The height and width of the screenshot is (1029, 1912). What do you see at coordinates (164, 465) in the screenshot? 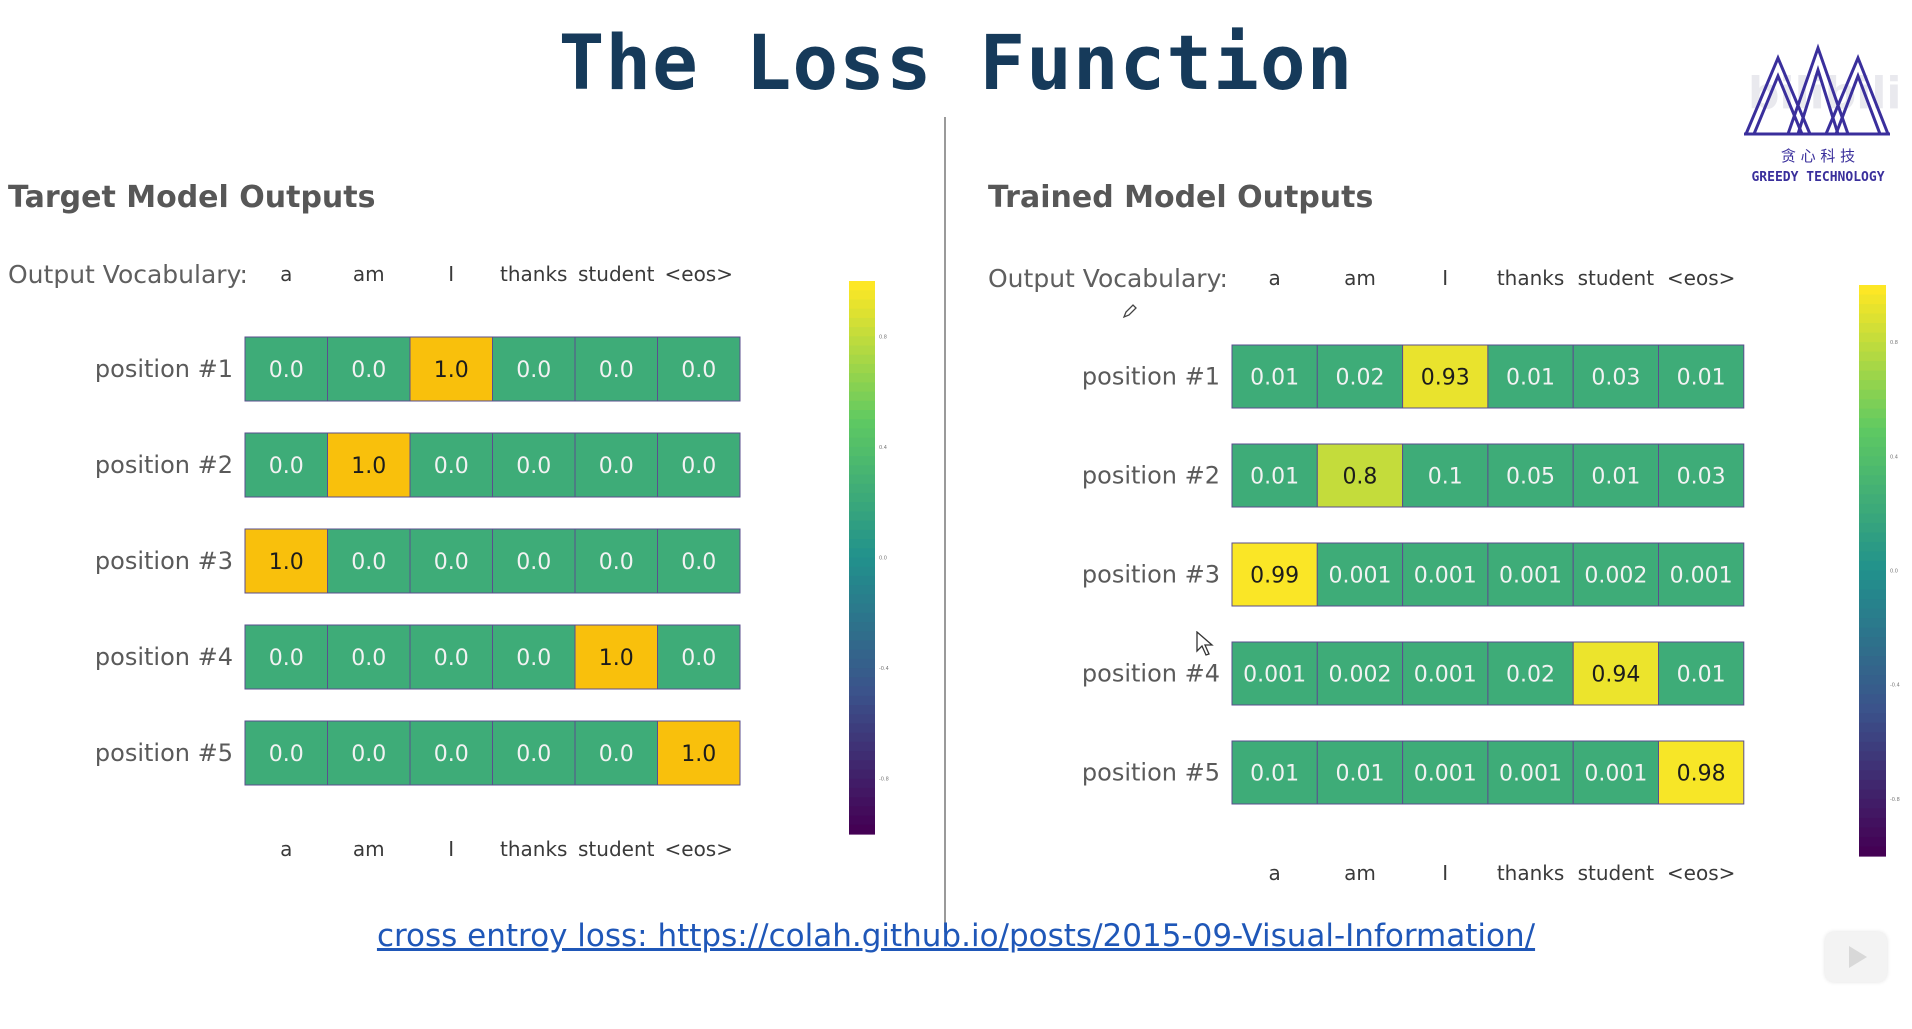
I see `row-label: position #2` at bounding box center [164, 465].